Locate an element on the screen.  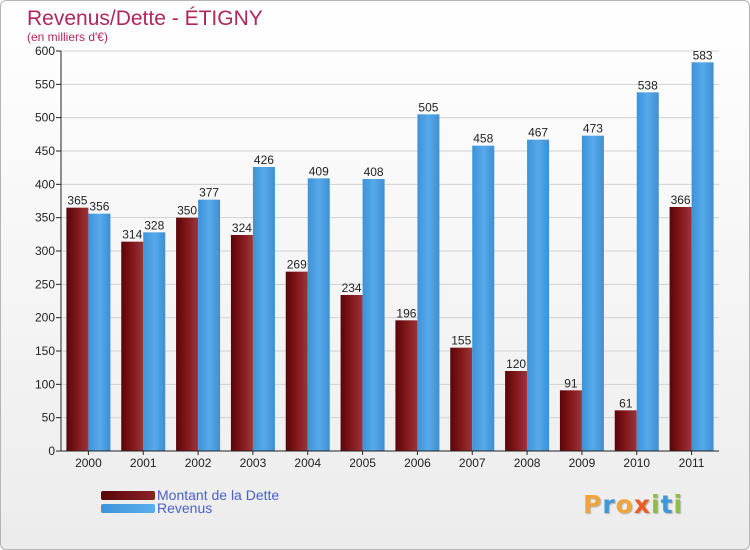
proxiti-logo: Proxiti is located at coordinates (633, 504).